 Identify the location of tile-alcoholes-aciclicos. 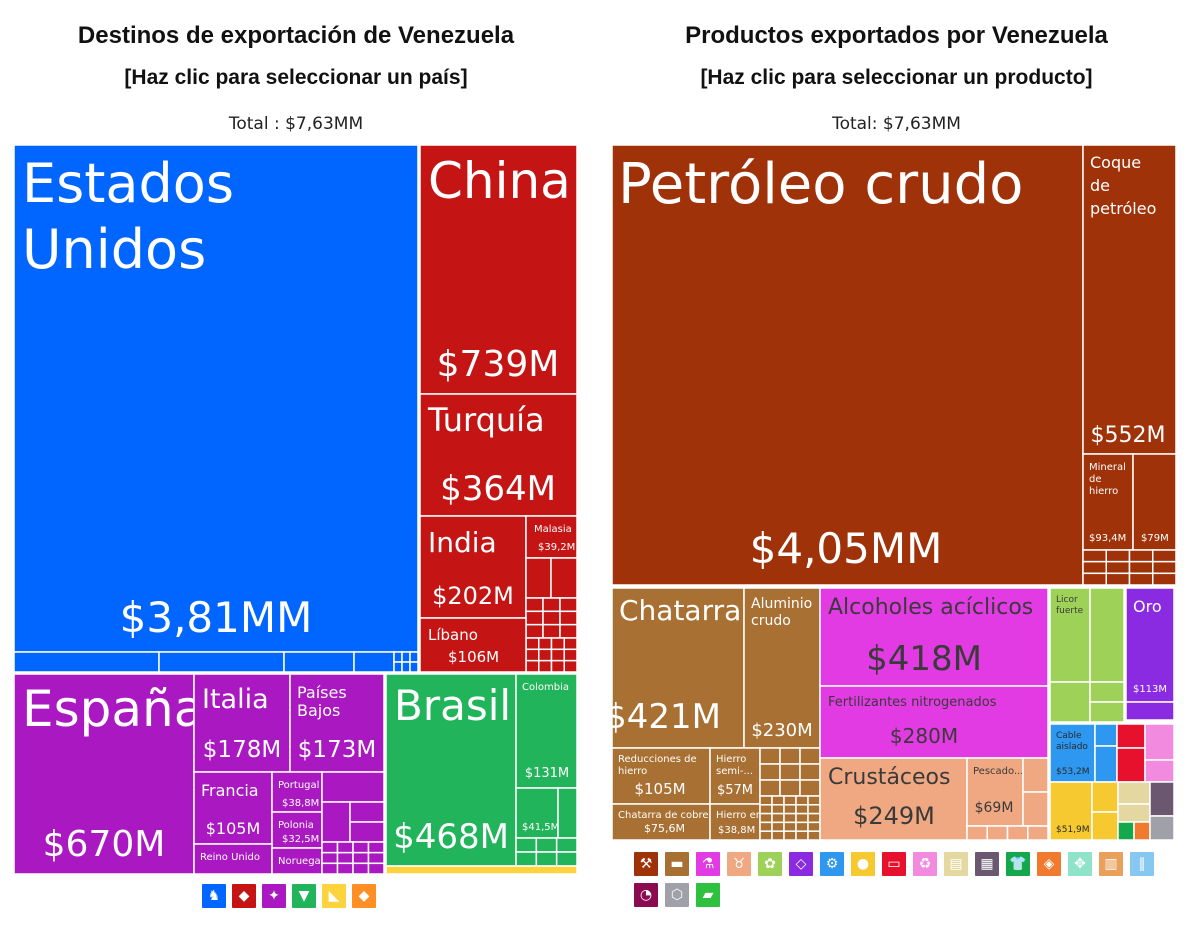
(934, 637).